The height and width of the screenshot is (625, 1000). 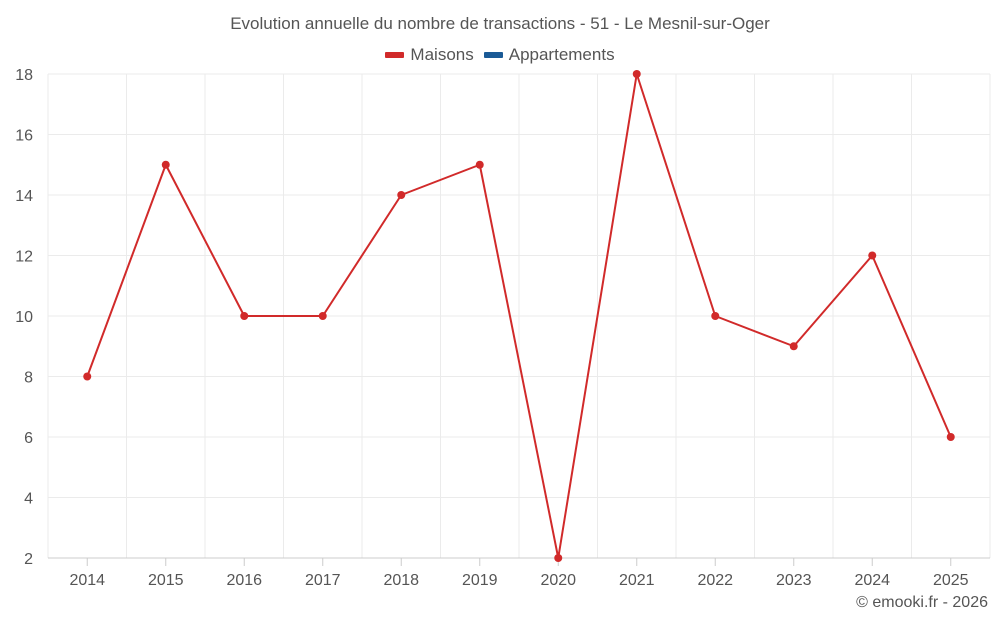 I want to click on y-tick-label: 2, so click(x=28, y=559).